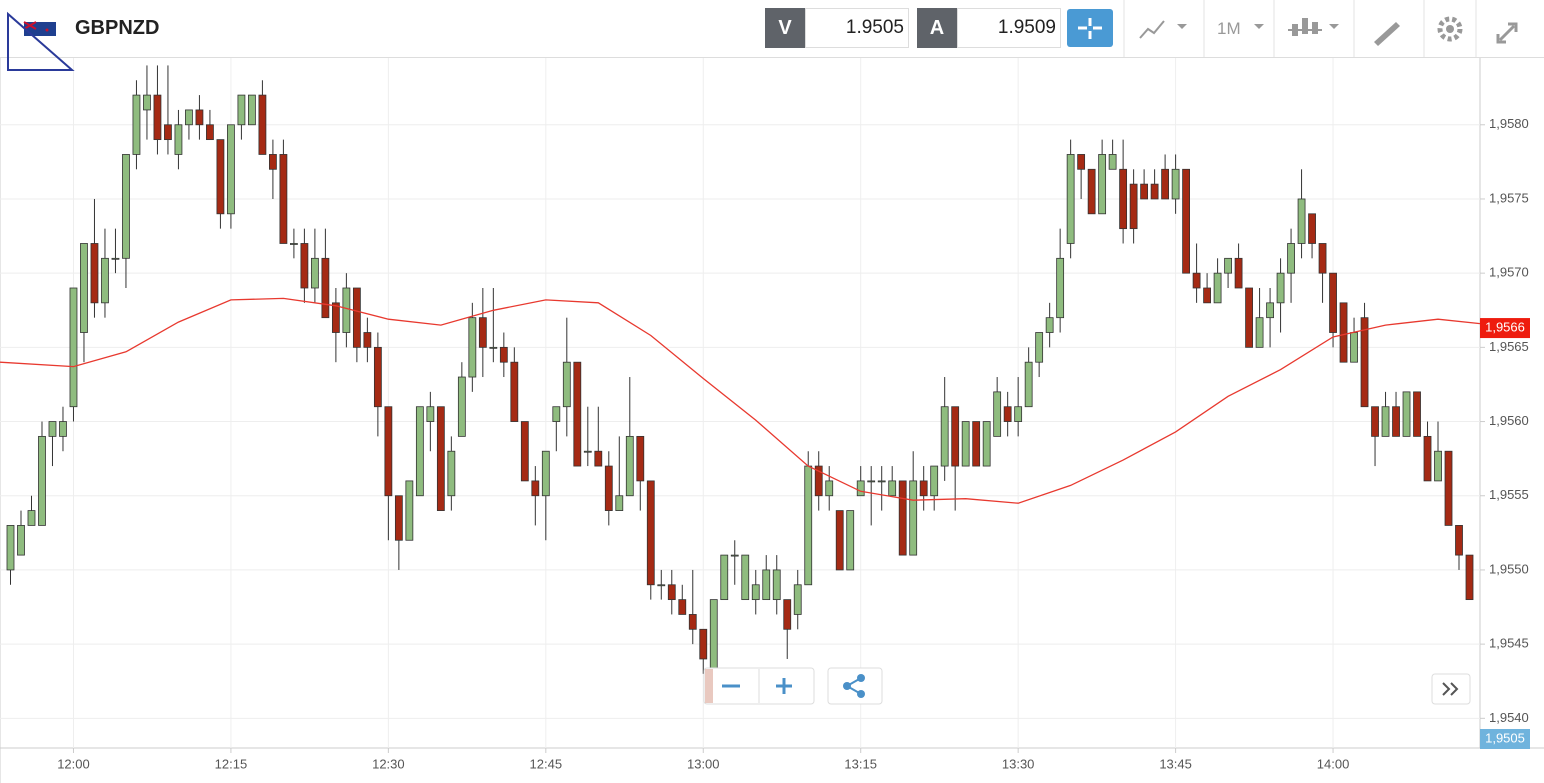  I want to click on toolbar-icons, so click(1292, 28).